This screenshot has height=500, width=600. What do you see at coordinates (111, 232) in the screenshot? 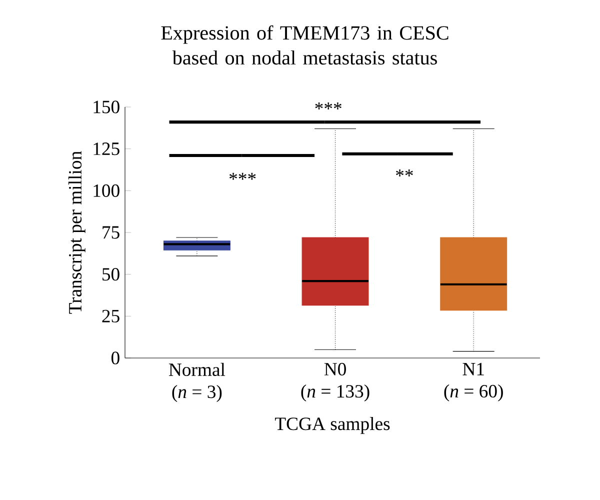
I see `y-tick-label: 75` at bounding box center [111, 232].